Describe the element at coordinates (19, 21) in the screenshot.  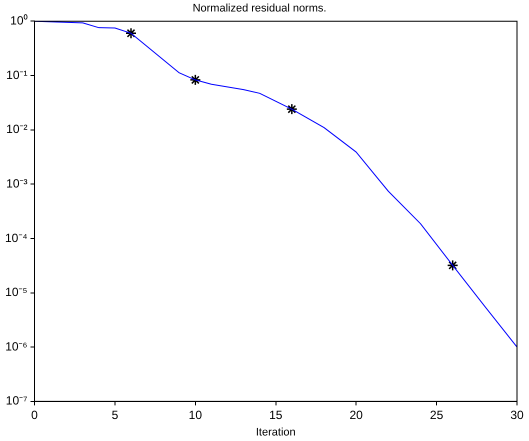
I see `y-tick-label: 10⁰` at that location.